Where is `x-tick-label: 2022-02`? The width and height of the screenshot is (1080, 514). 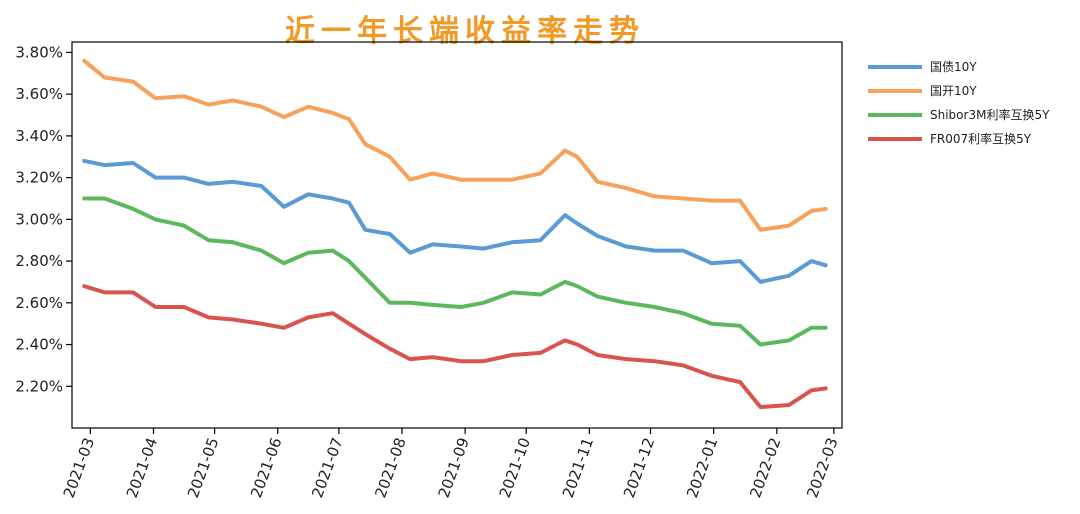 x-tick-label: 2022-02 is located at coordinates (765, 467).